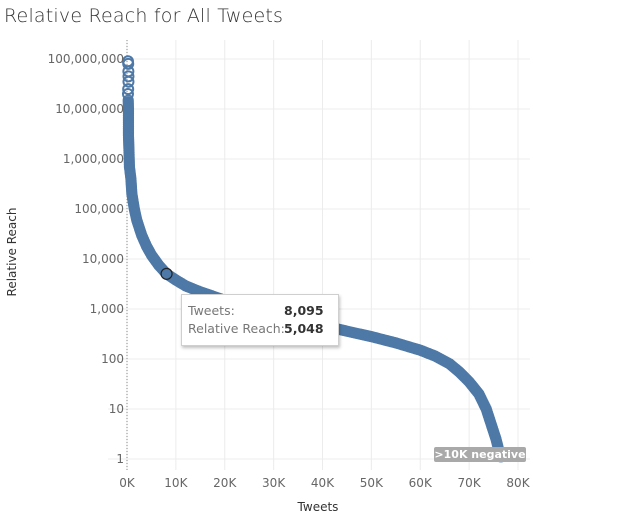 The width and height of the screenshot is (619, 527). Describe the element at coordinates (93, 159) in the screenshot. I see `y-tick-label: 1,000,000` at that location.